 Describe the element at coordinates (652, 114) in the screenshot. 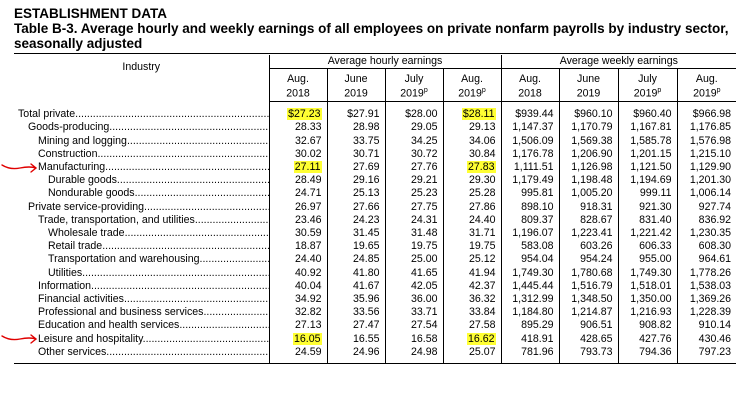

I see `value-text: $960.40` at that location.